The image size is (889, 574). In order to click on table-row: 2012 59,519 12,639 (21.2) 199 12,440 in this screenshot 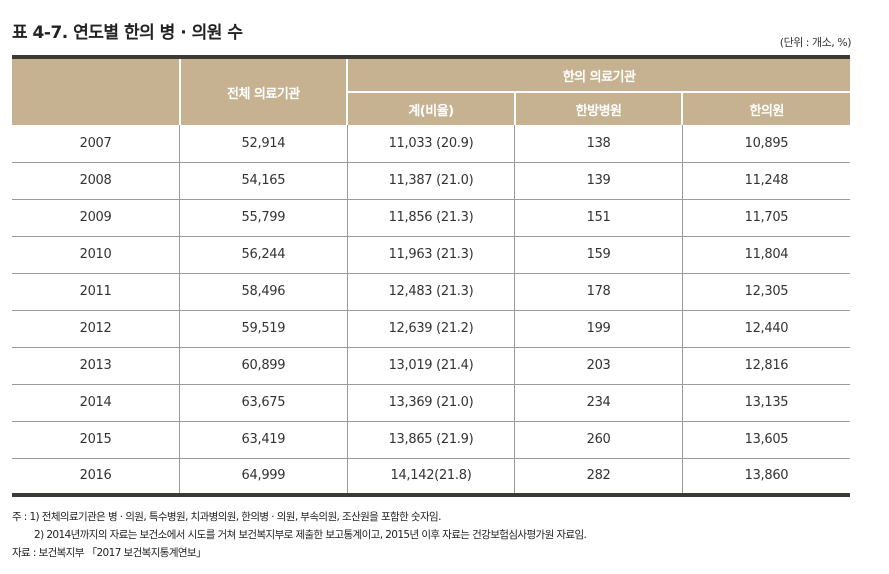, I will do `click(431, 329)`.